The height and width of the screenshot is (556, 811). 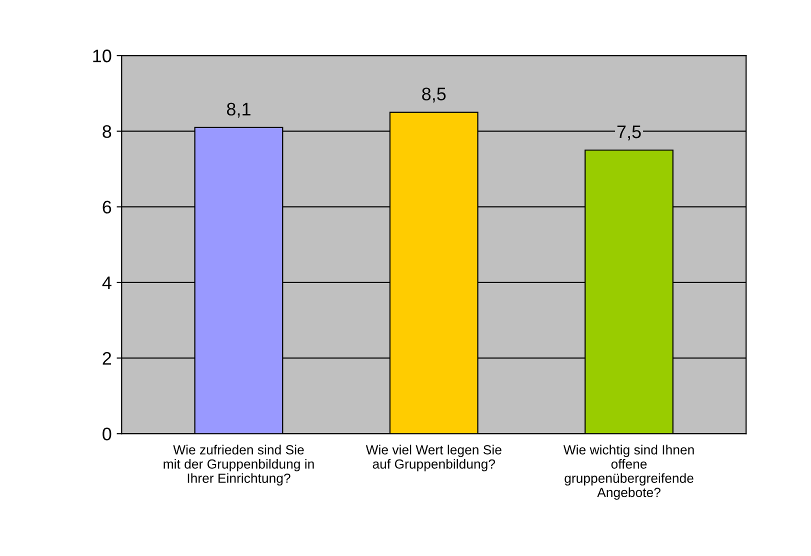 What do you see at coordinates (107, 358) in the screenshot?
I see `y-tick-label: 2` at bounding box center [107, 358].